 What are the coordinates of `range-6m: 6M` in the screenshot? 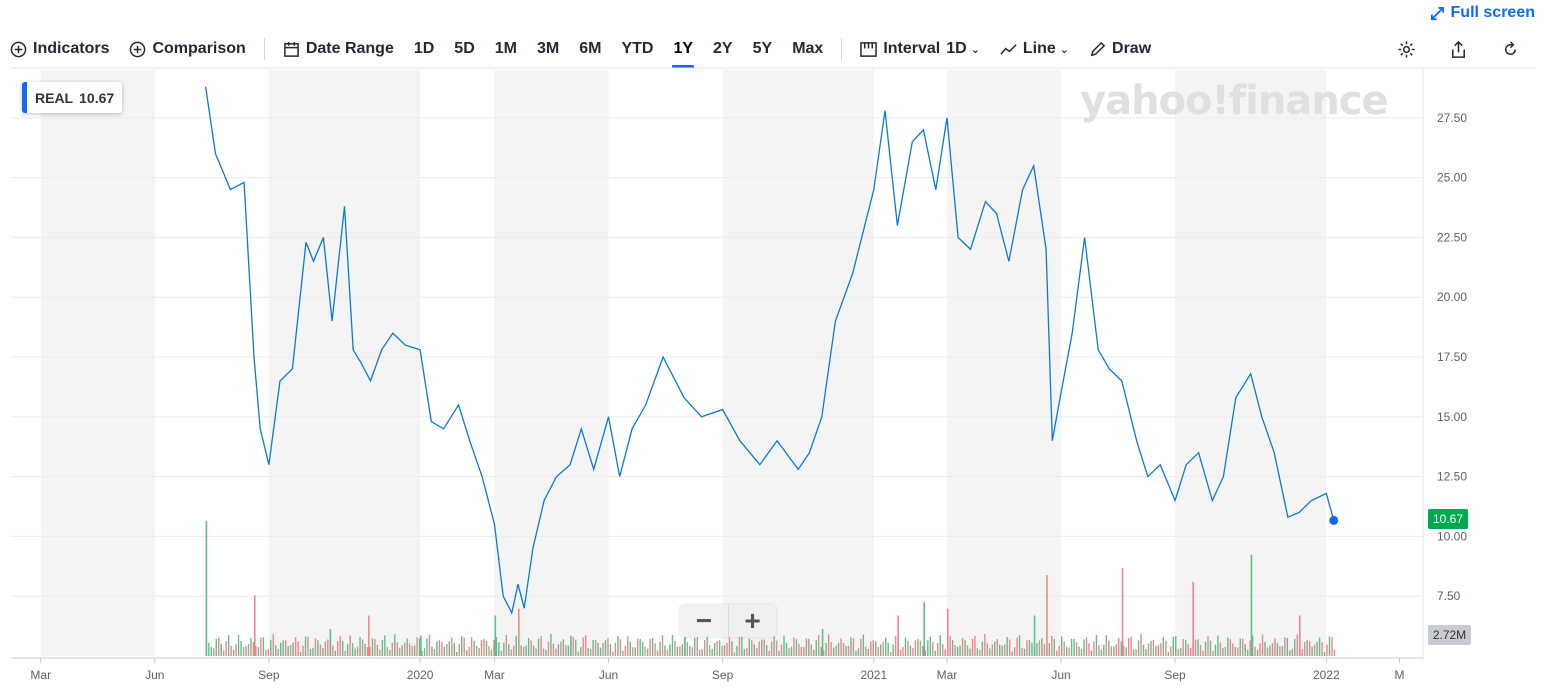 It's located at (590, 48).